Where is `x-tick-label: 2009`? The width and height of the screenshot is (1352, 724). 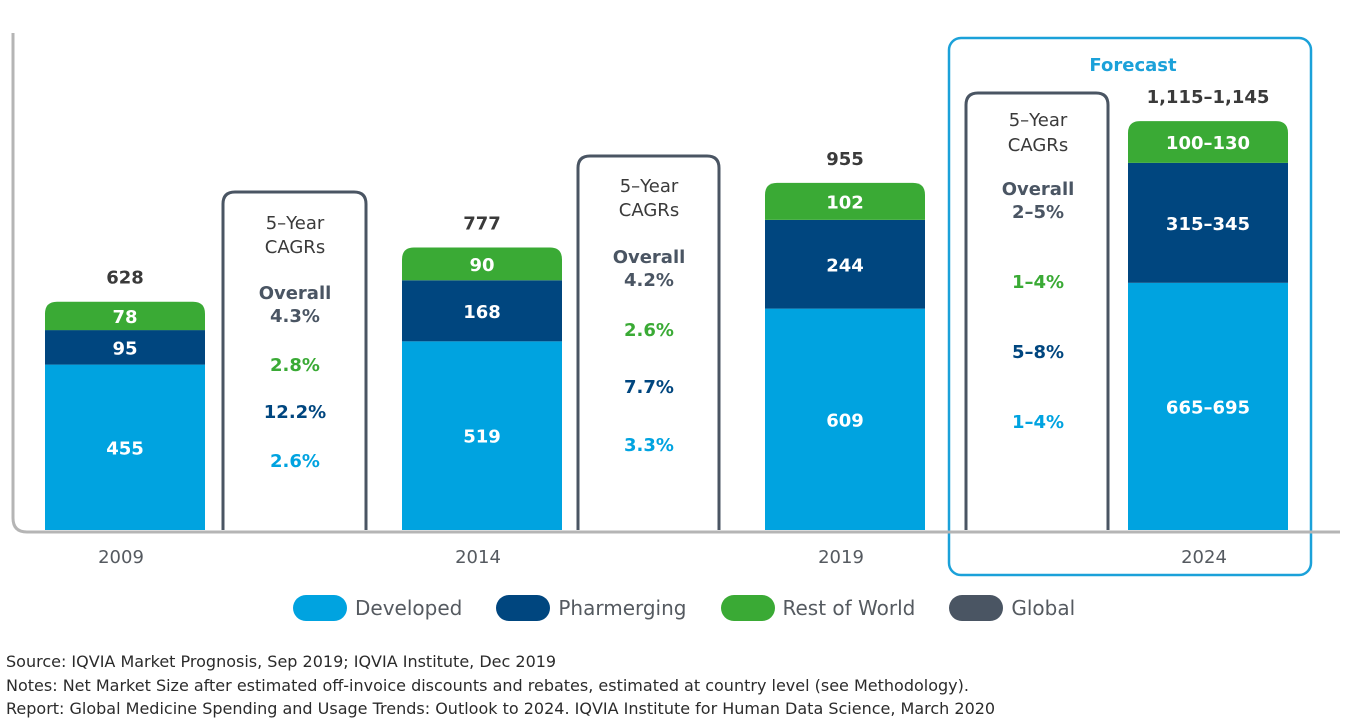
x-tick-label: 2009 is located at coordinates (121, 557).